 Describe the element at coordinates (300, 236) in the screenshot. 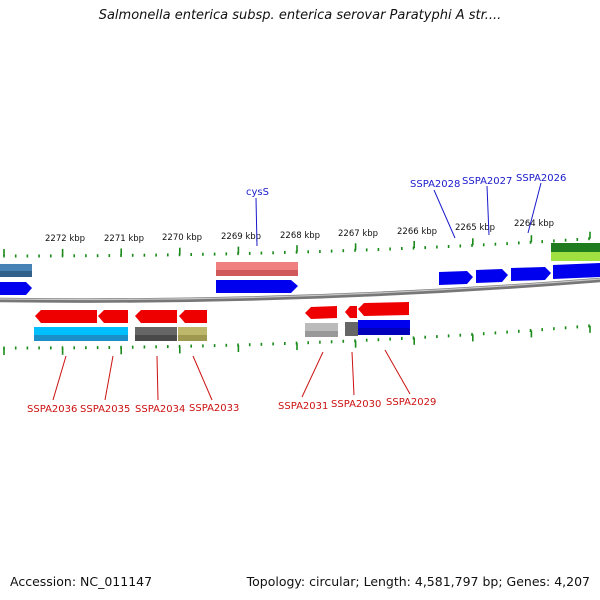

I see `scale-label: 2268 kbp` at that location.